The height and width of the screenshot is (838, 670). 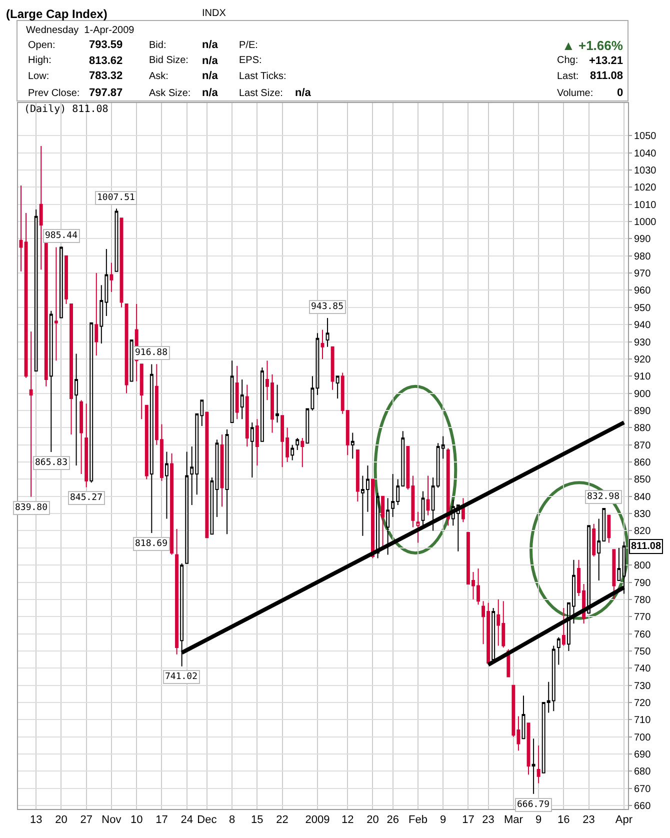 I want to click on y-tick-label: 1000, so click(x=645, y=222).